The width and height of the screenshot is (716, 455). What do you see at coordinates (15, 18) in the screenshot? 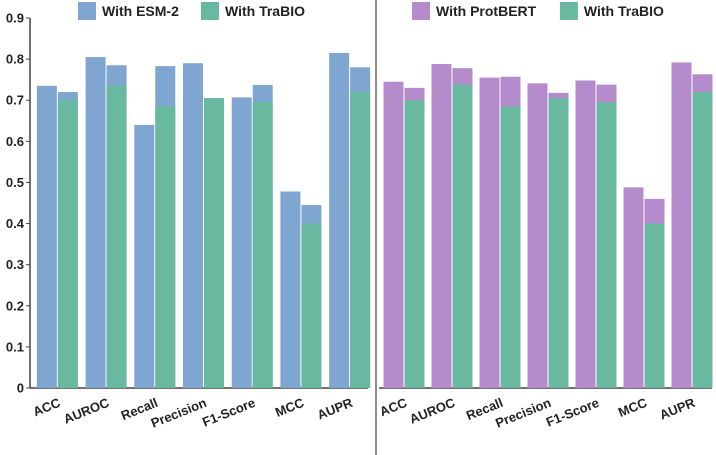
I see `y-tick-label: 0.9` at bounding box center [15, 18].